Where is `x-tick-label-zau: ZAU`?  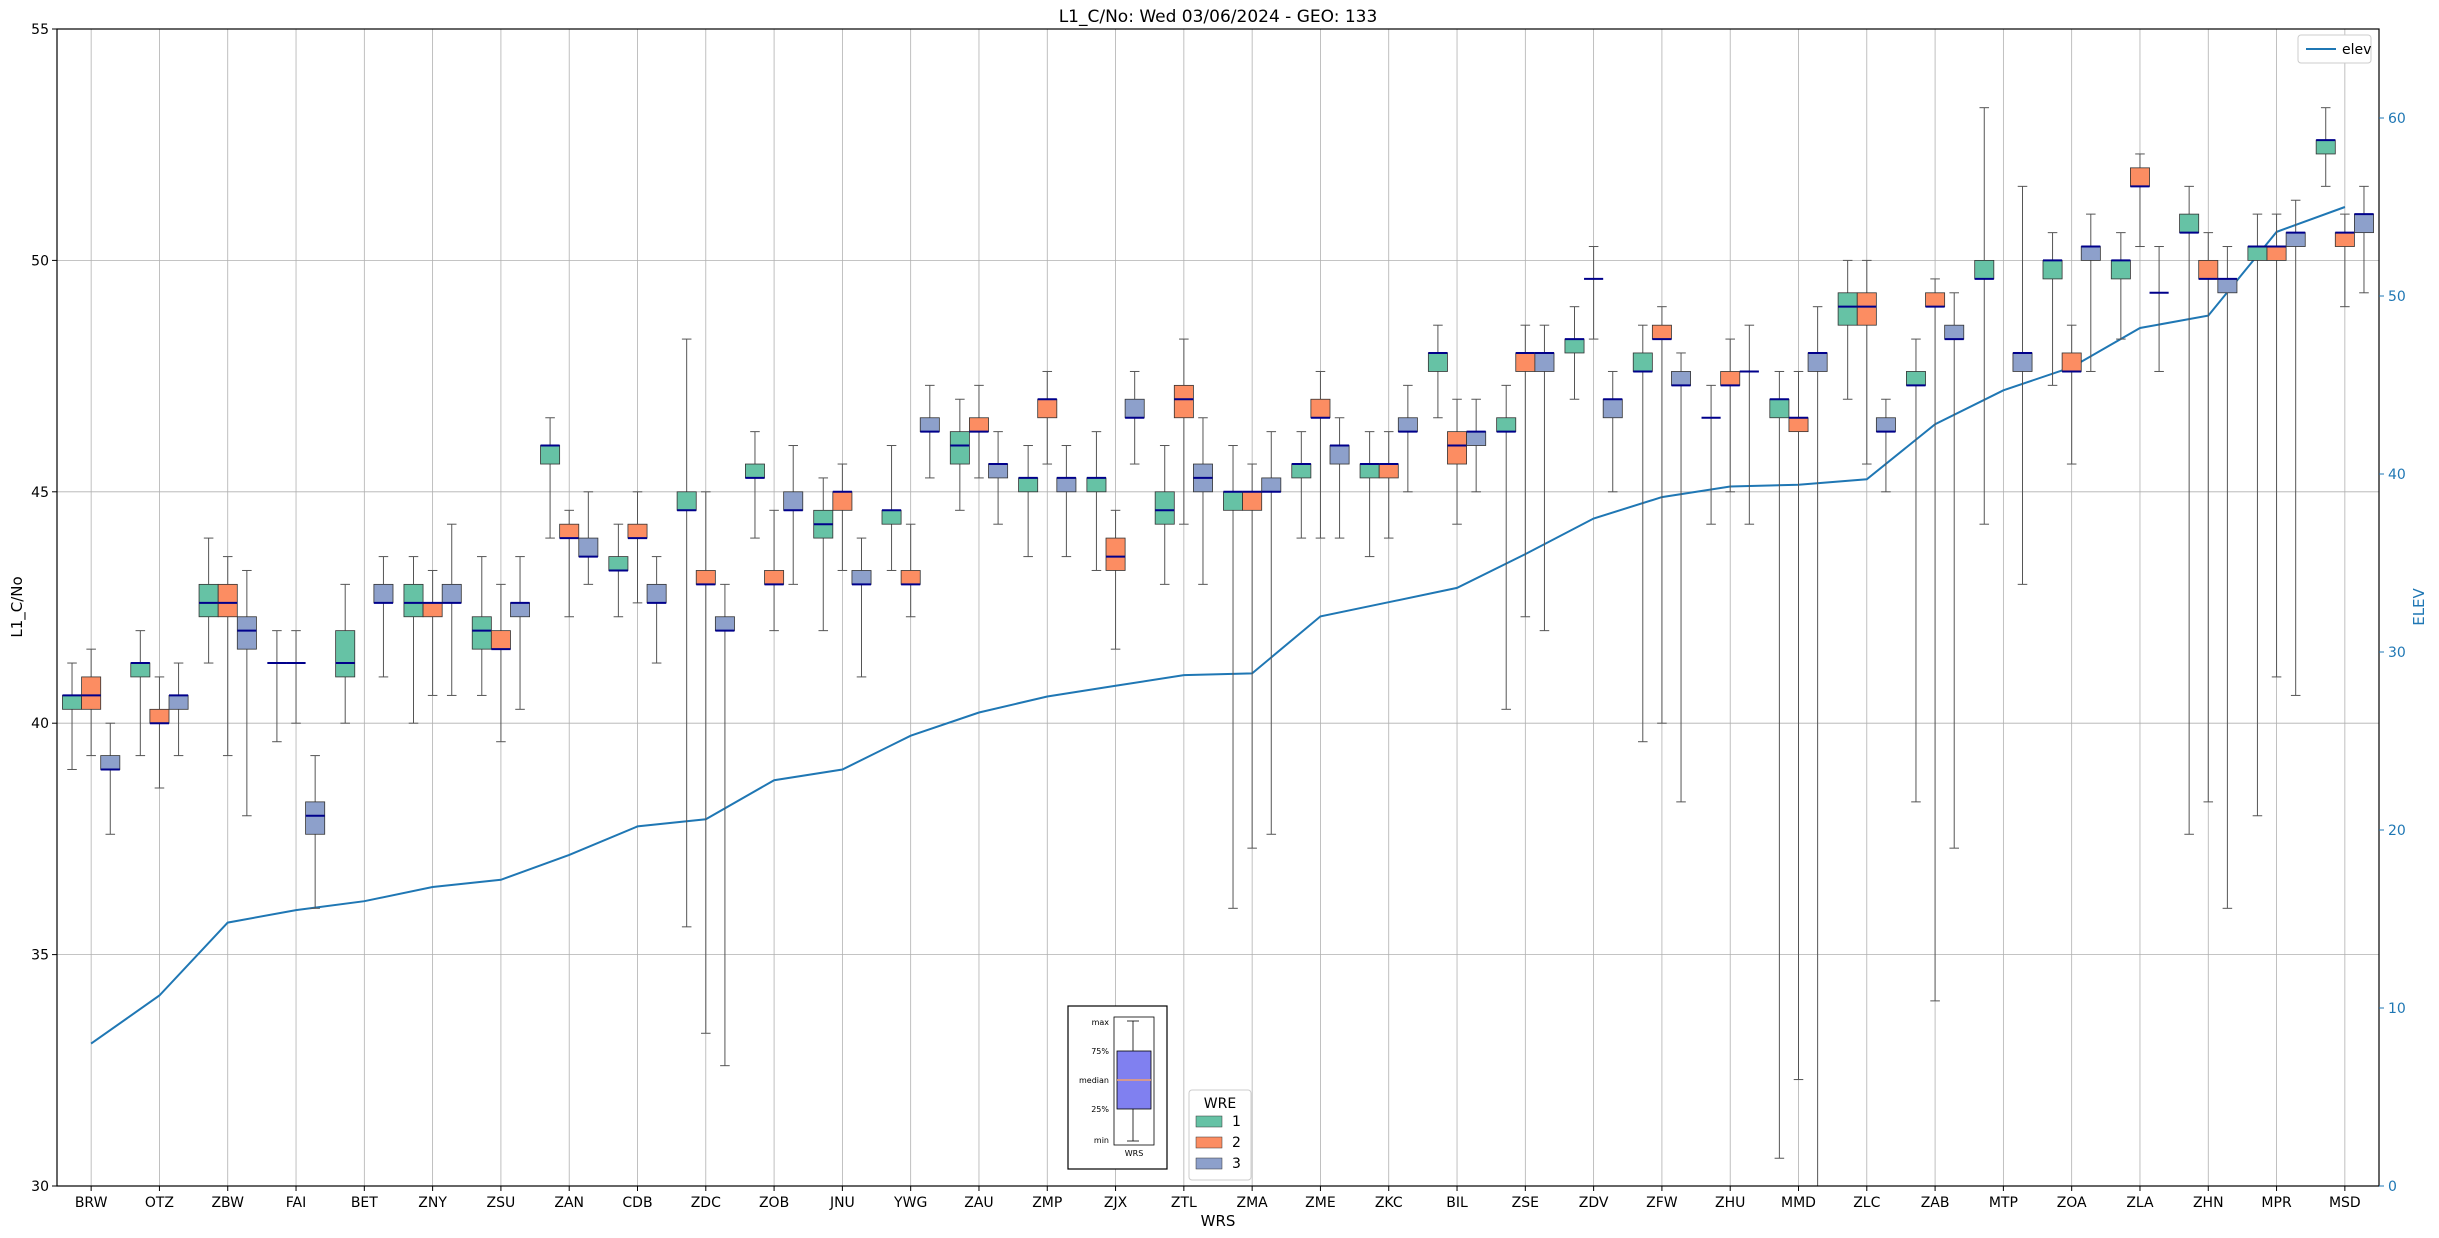 x-tick-label-zau: ZAU is located at coordinates (978, 1203).